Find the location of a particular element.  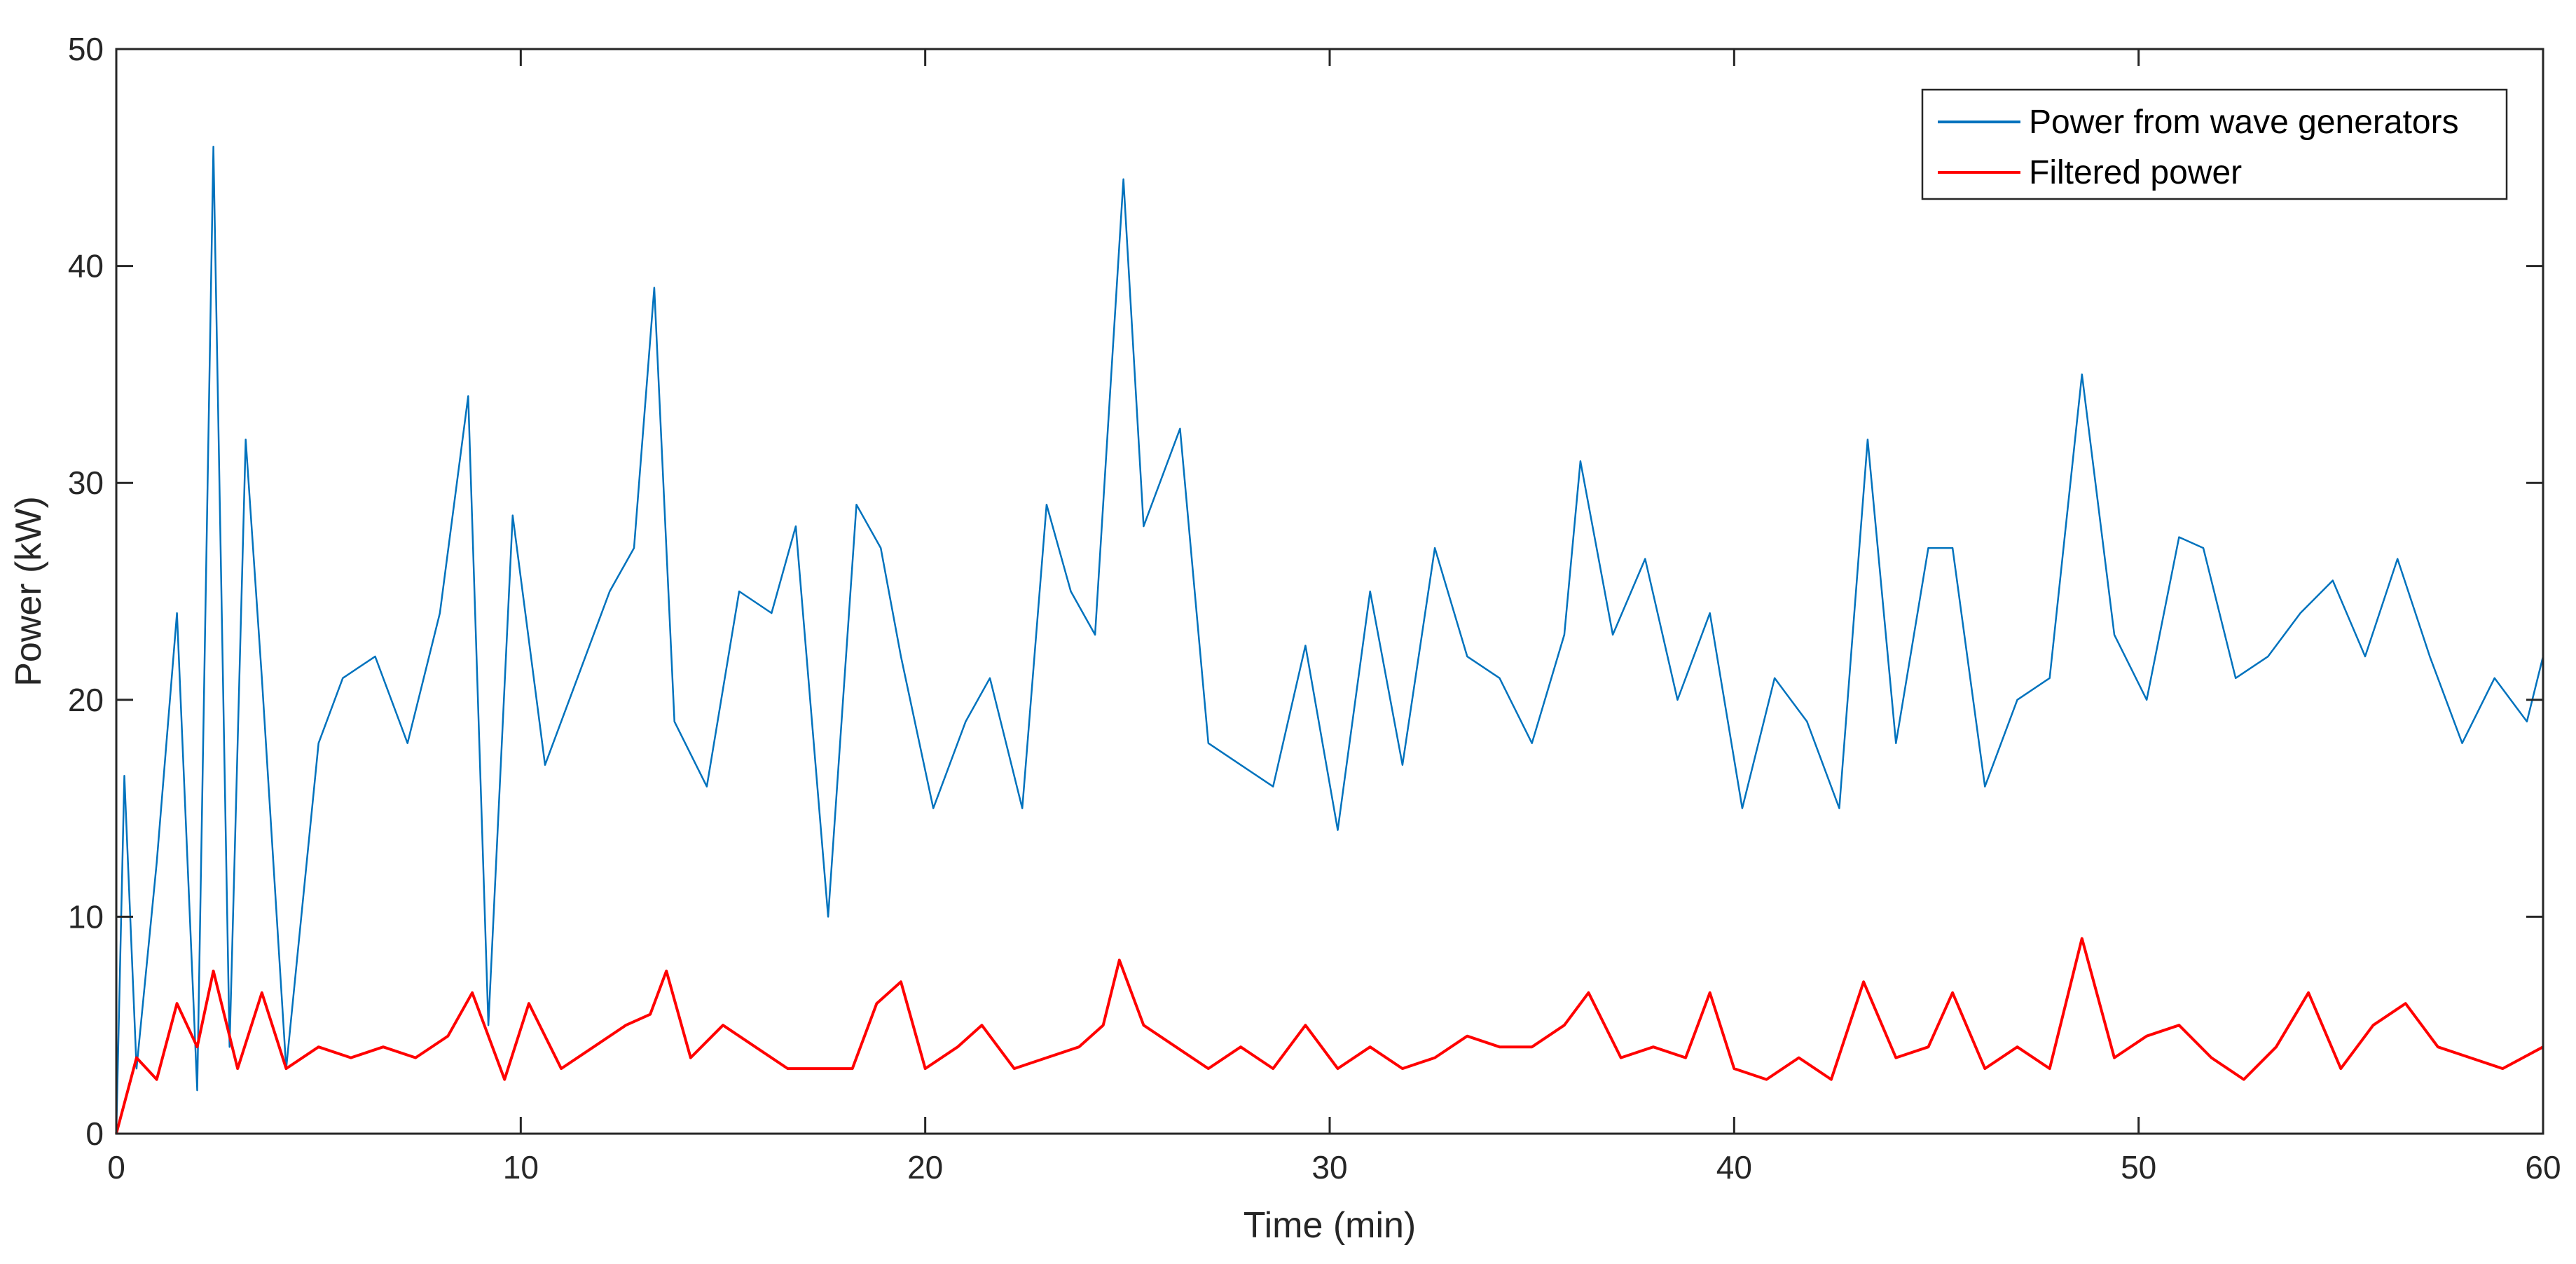

x-tick-label-0: 0 is located at coordinates (116, 1167).